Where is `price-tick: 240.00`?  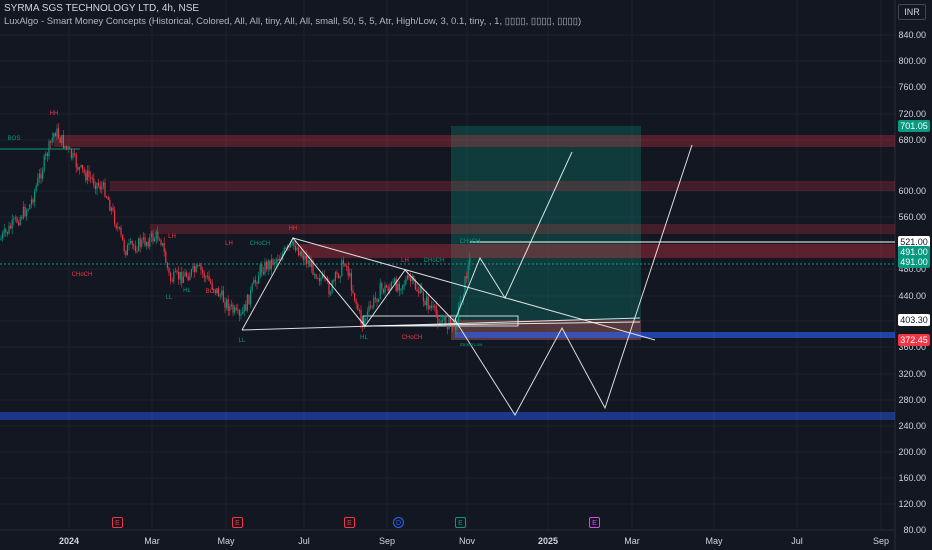 price-tick: 240.00 is located at coordinates (912, 426).